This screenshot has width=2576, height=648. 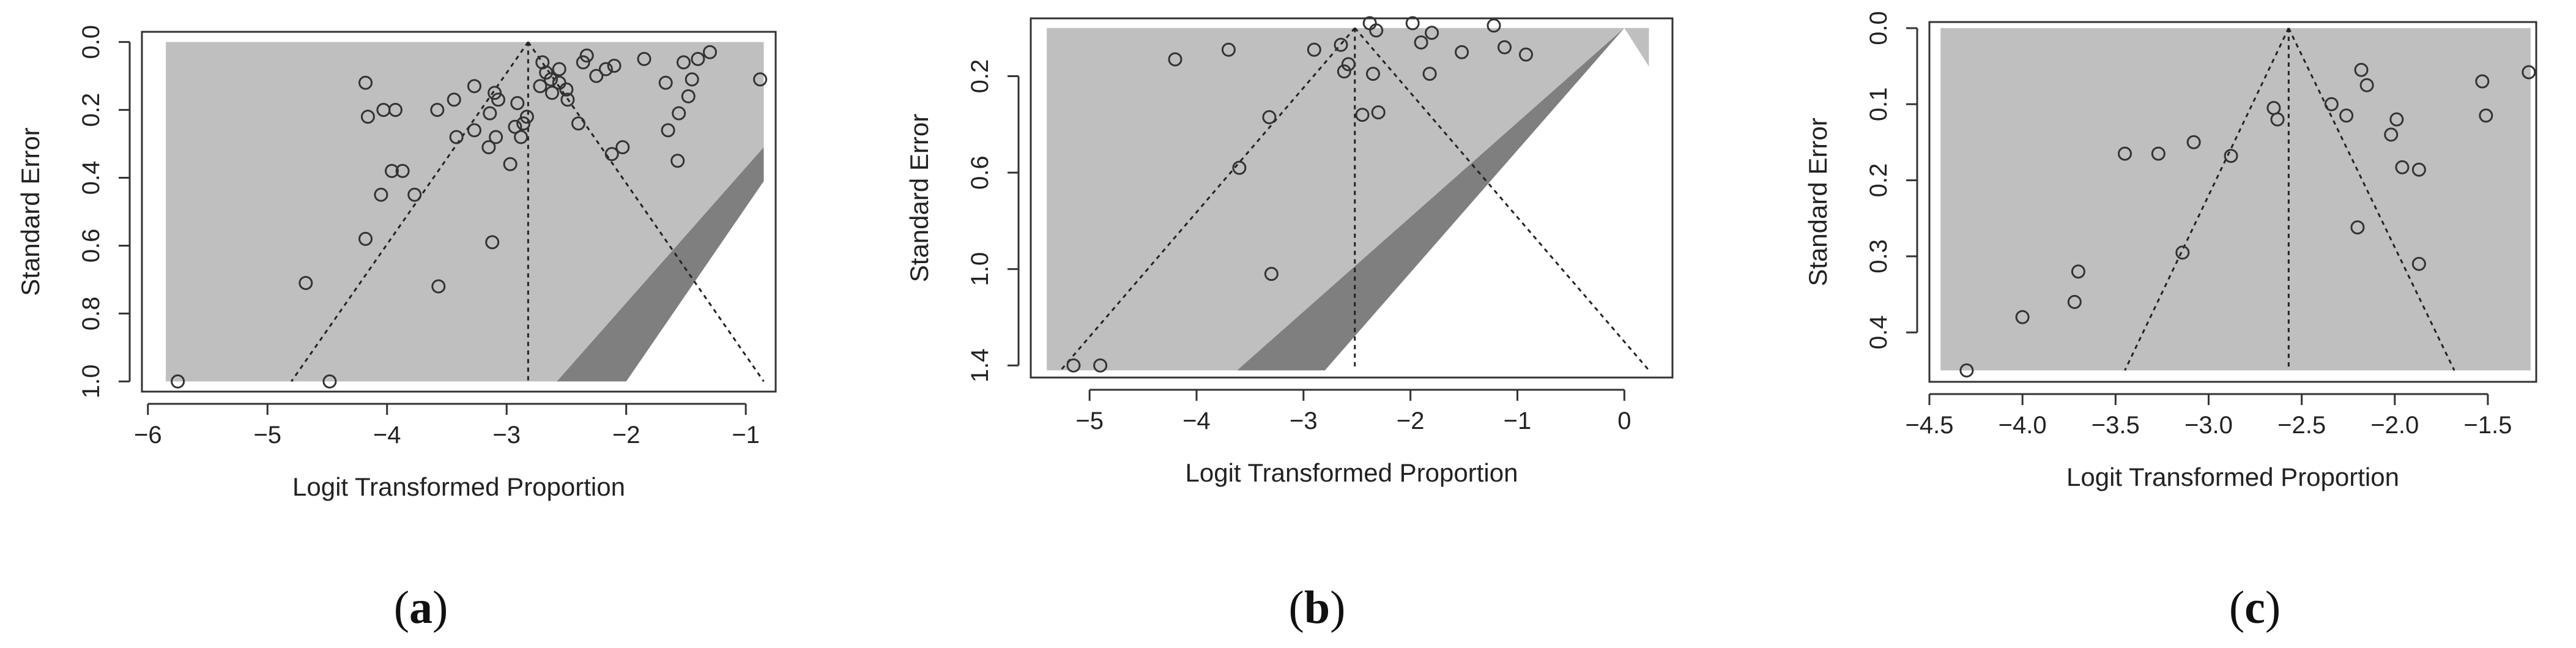 I want to click on x-tick-label: −3.0, so click(x=2208, y=425).